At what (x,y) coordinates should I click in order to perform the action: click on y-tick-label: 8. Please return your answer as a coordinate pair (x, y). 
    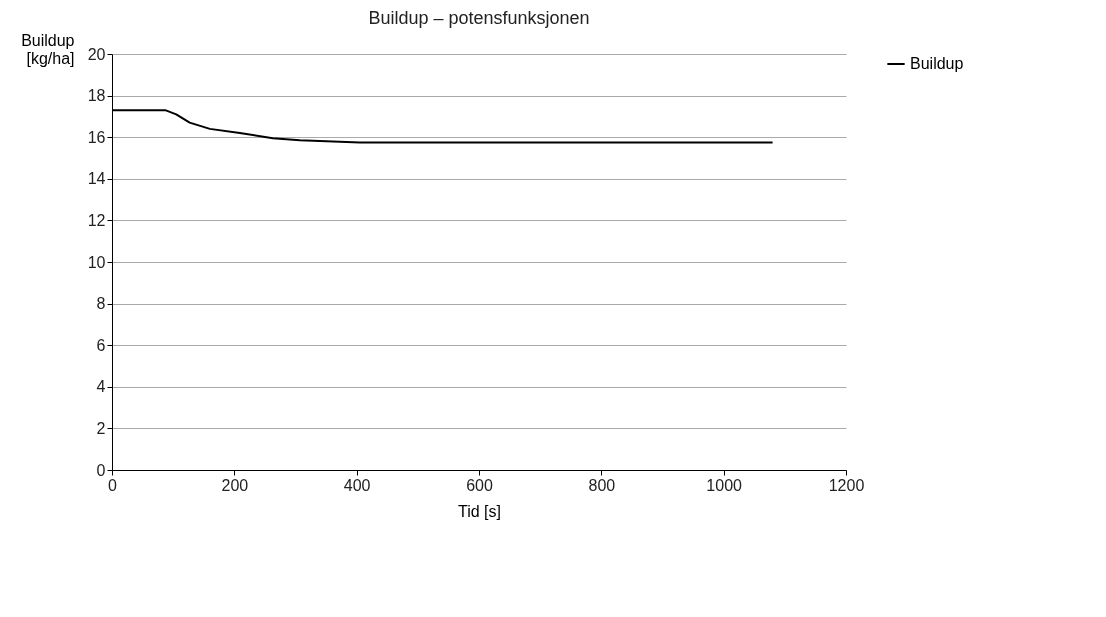
    Looking at the image, I should click on (101, 304).